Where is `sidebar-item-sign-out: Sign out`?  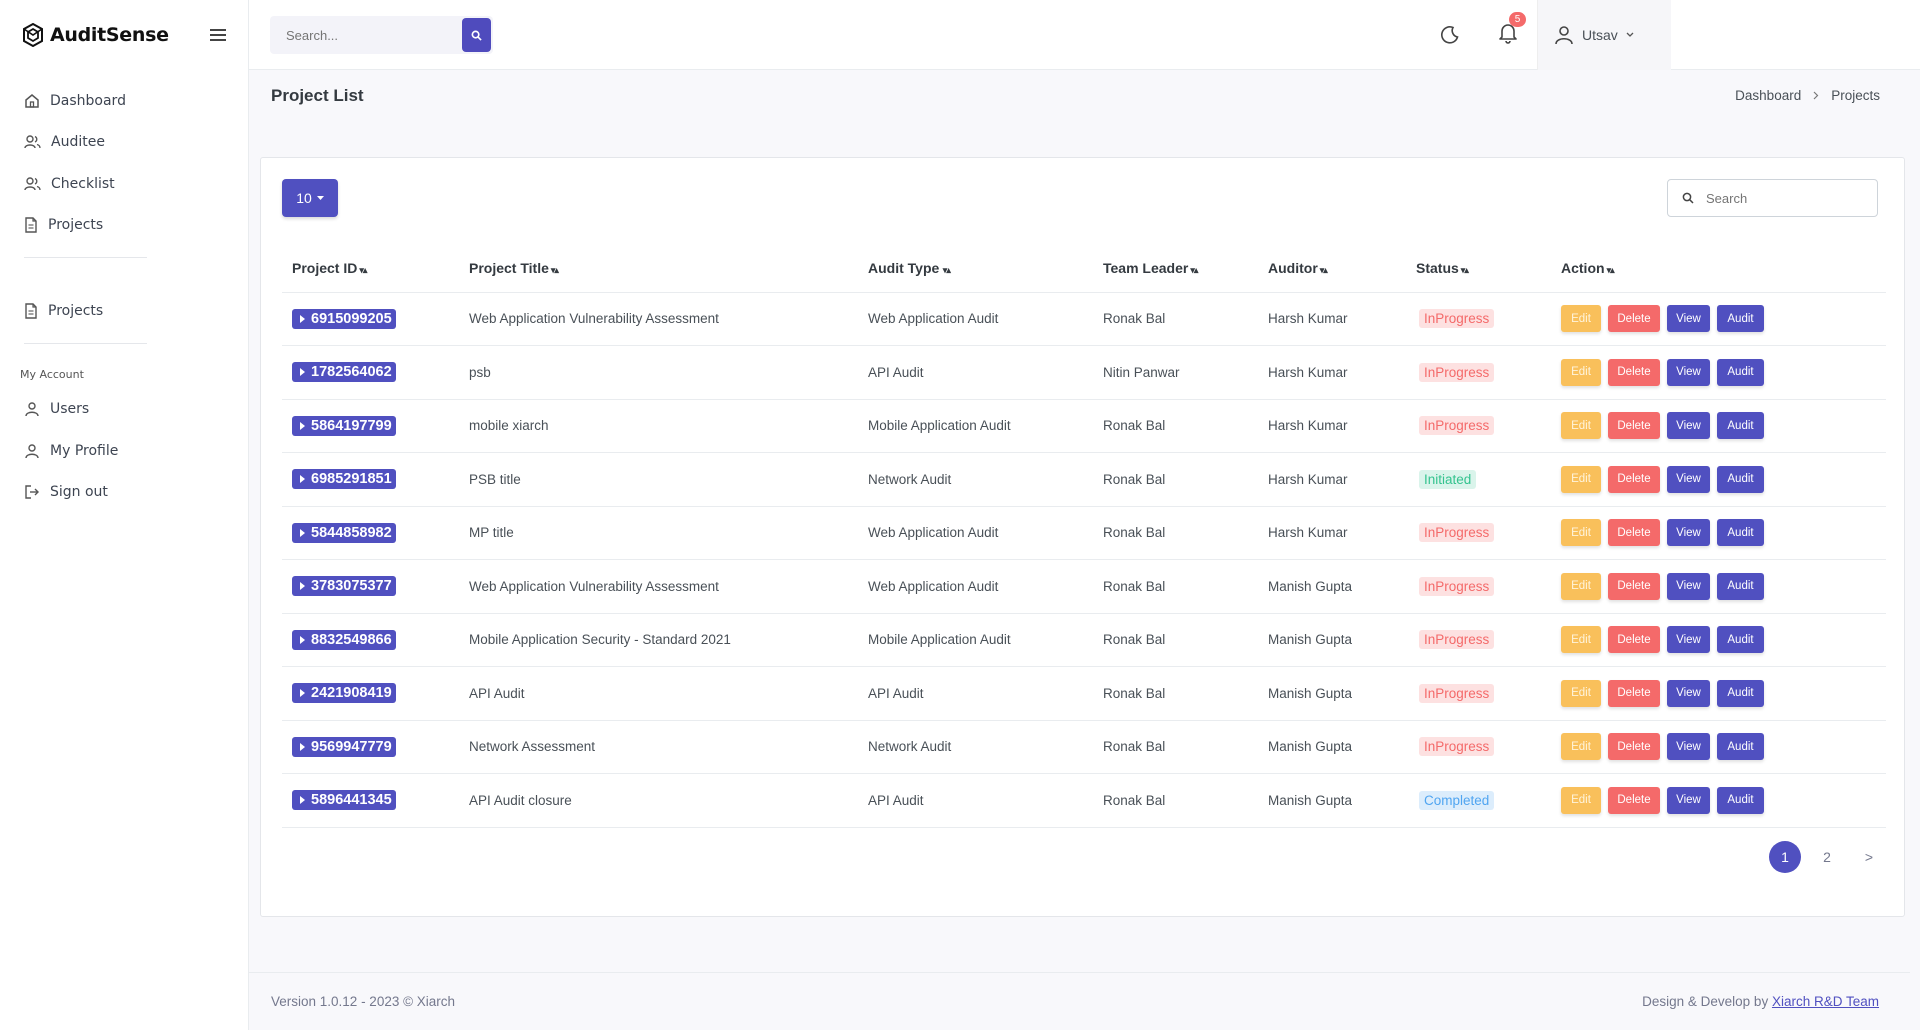 sidebar-item-sign-out: Sign out is located at coordinates (124, 493).